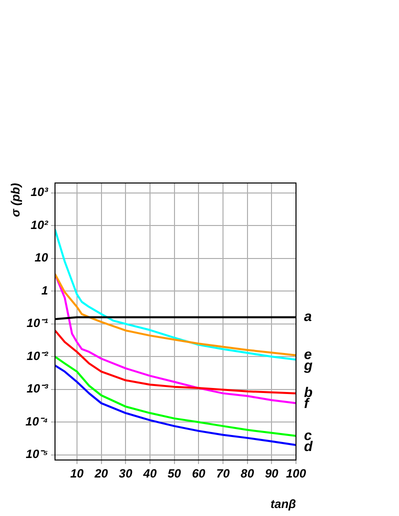  I want to click on x-tick-label: 100, so click(296, 473).